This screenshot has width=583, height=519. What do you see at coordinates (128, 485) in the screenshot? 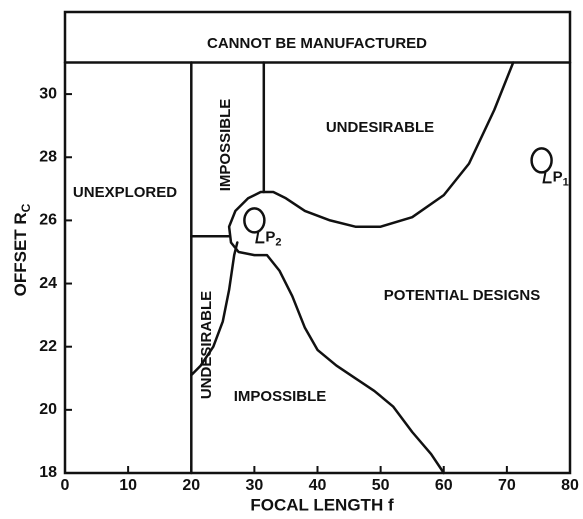
I see `x-tick-label: 10` at bounding box center [128, 485].